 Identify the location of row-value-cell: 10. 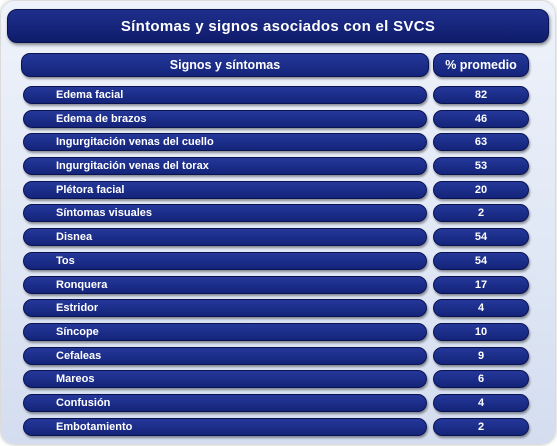
(481, 331).